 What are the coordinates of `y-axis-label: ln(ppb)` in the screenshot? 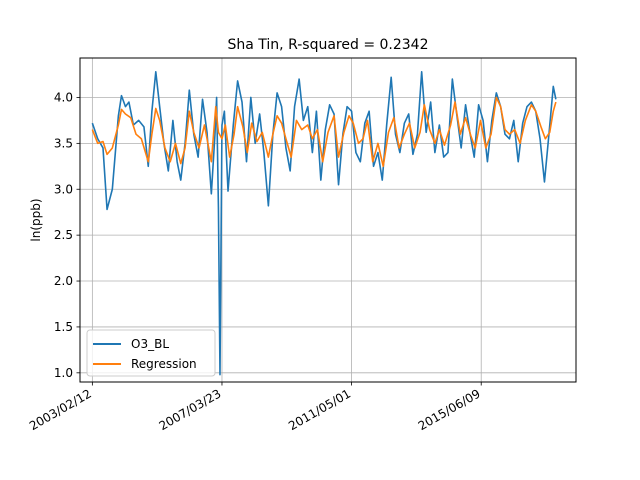 It's located at (36, 219).